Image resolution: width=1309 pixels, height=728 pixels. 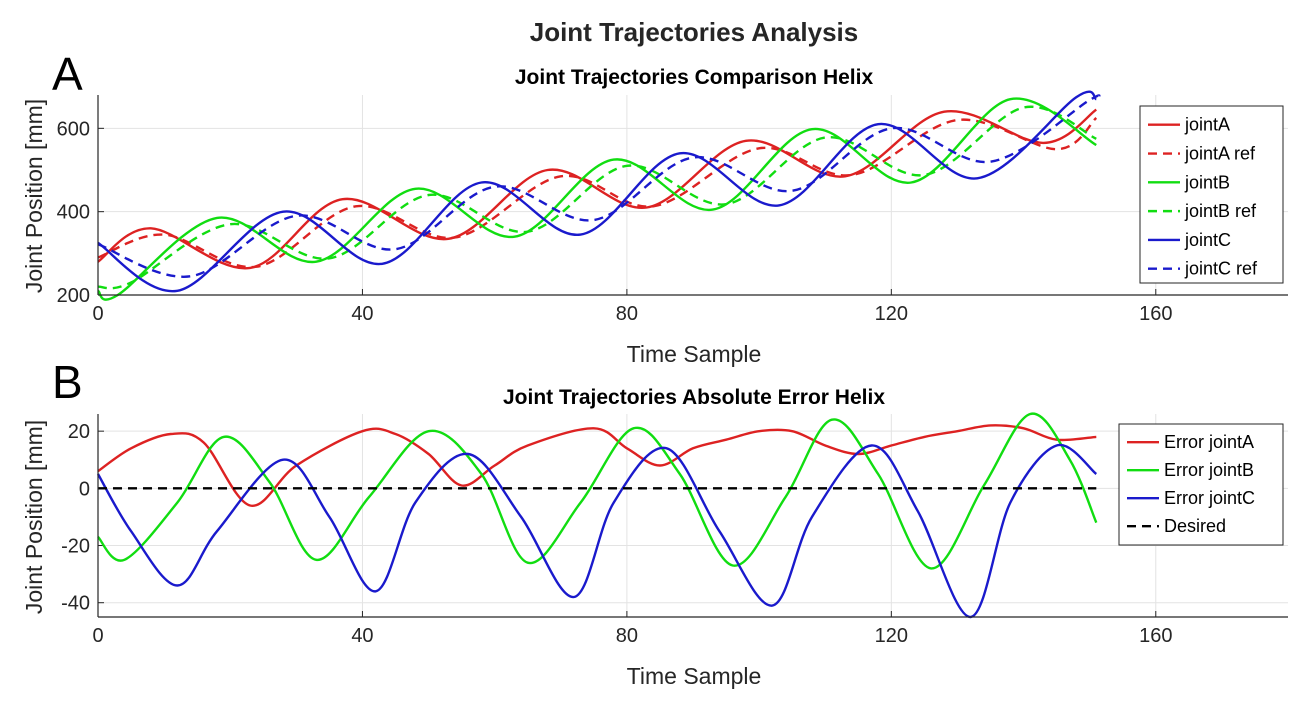 What do you see at coordinates (891, 314) in the screenshot?
I see `panel-a-xtick-3: 120` at bounding box center [891, 314].